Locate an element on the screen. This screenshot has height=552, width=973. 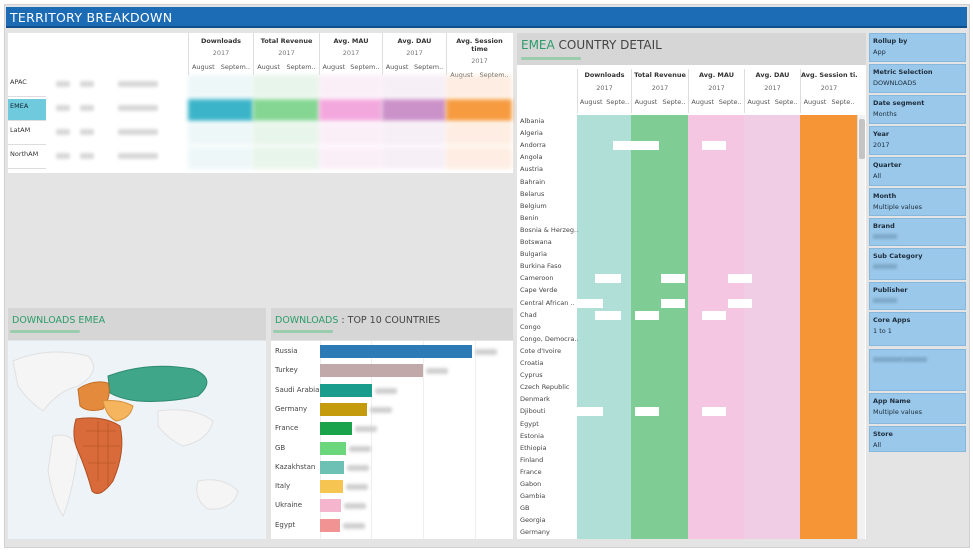
bar-ukraine is located at coordinates (331, 506).